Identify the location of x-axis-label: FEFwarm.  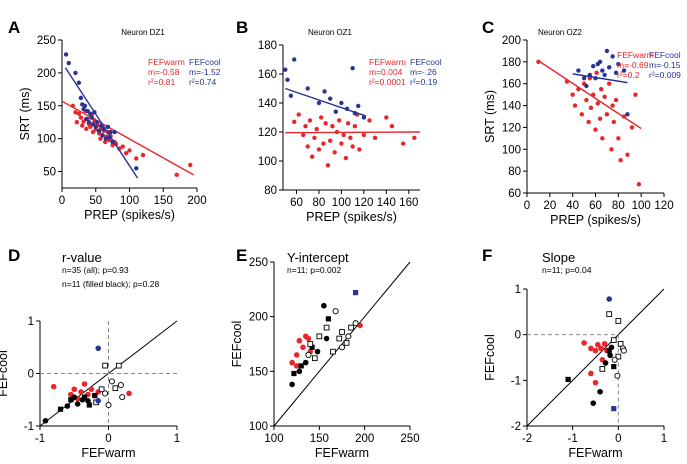
(595, 453).